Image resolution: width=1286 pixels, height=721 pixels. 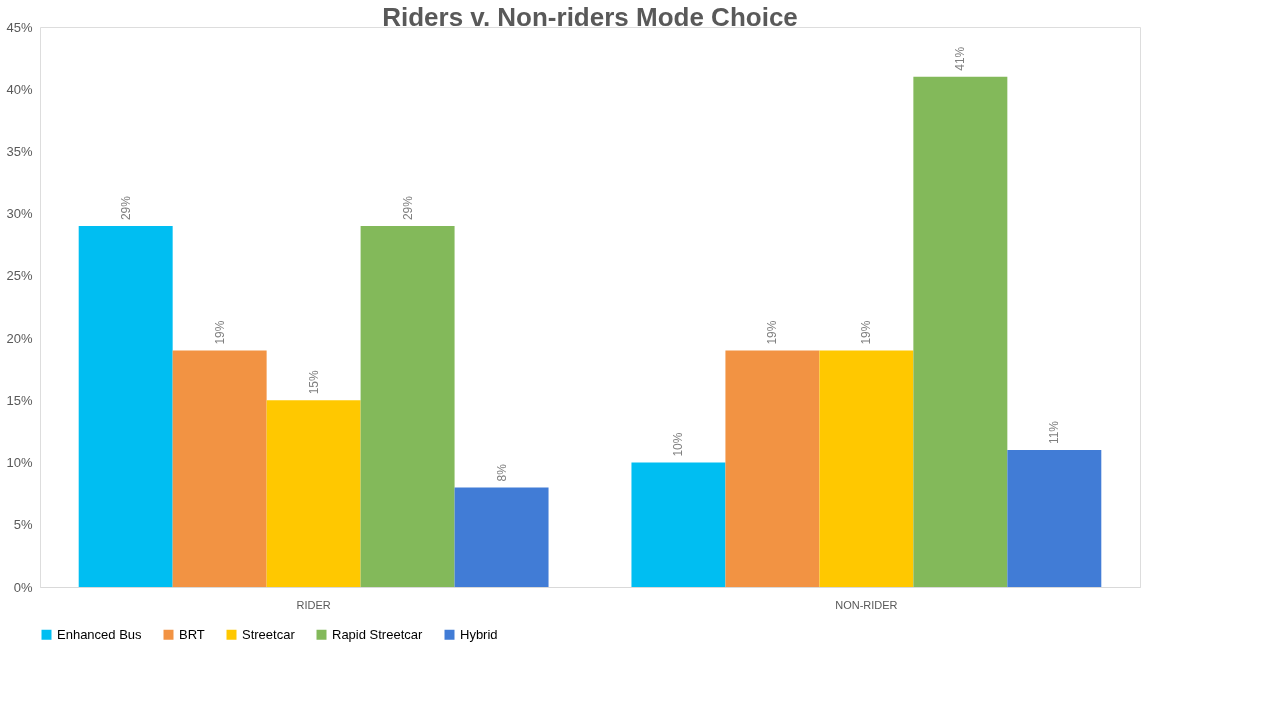 I want to click on legend-label: Enhanced Bus, so click(x=100, y=634).